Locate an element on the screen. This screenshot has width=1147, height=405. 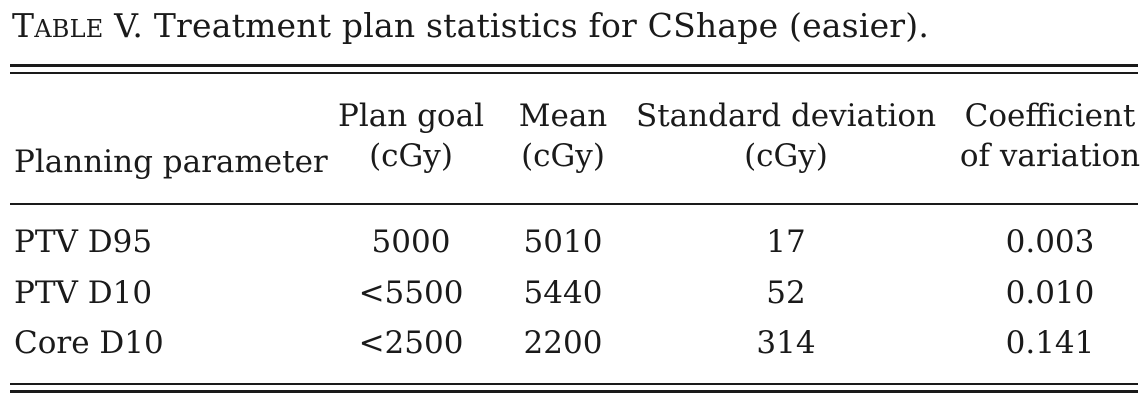
header-planning-parameter: Planning parameter is located at coordinates (171, 162).